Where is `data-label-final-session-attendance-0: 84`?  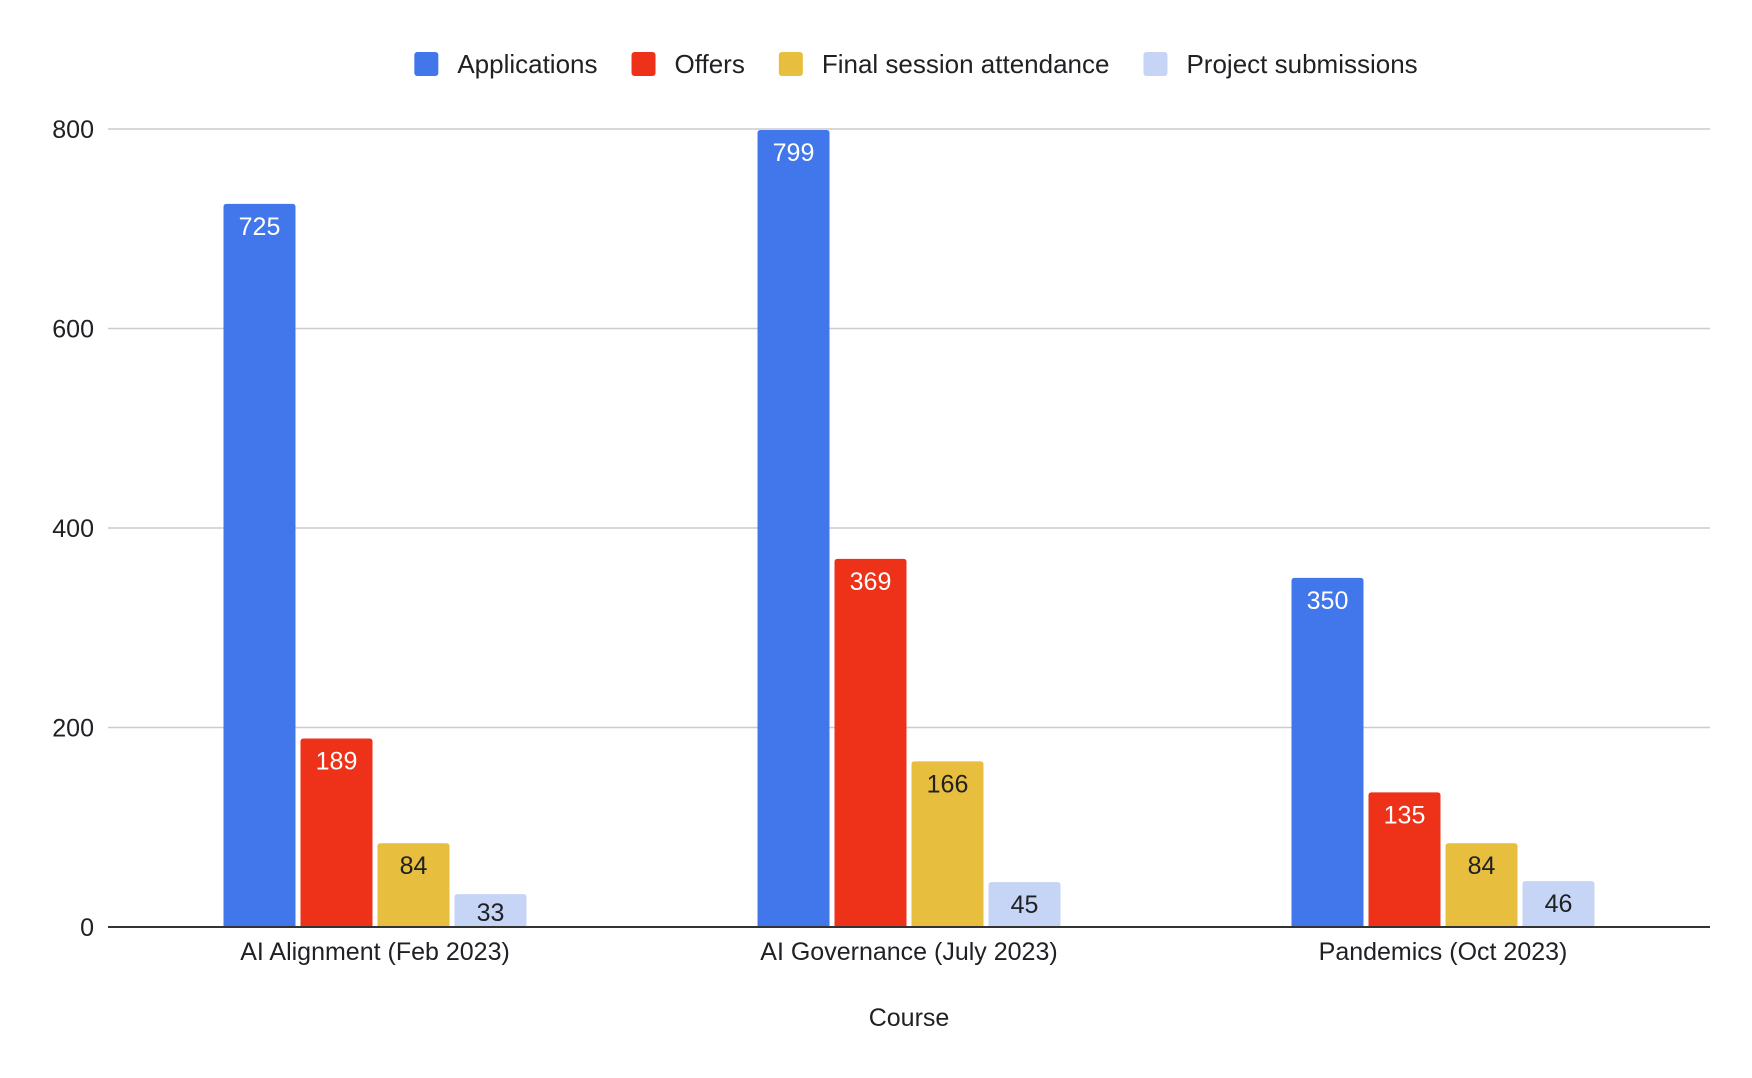 data-label-final-session-attendance-0: 84 is located at coordinates (414, 866).